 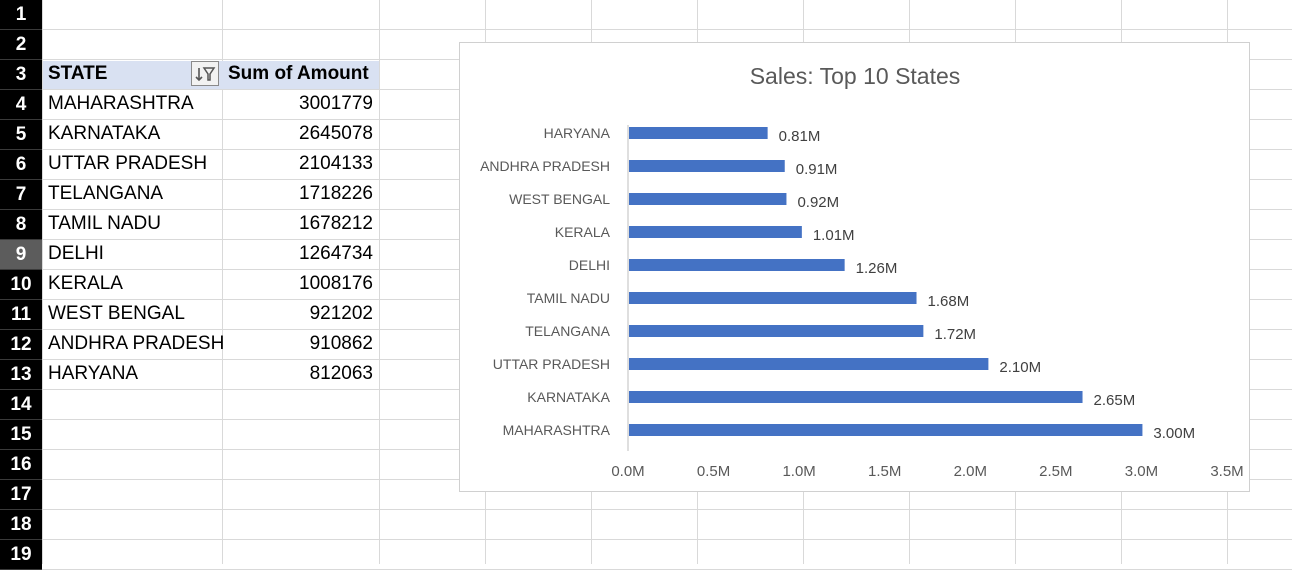 I want to click on row-header: 19, so click(x=21, y=555).